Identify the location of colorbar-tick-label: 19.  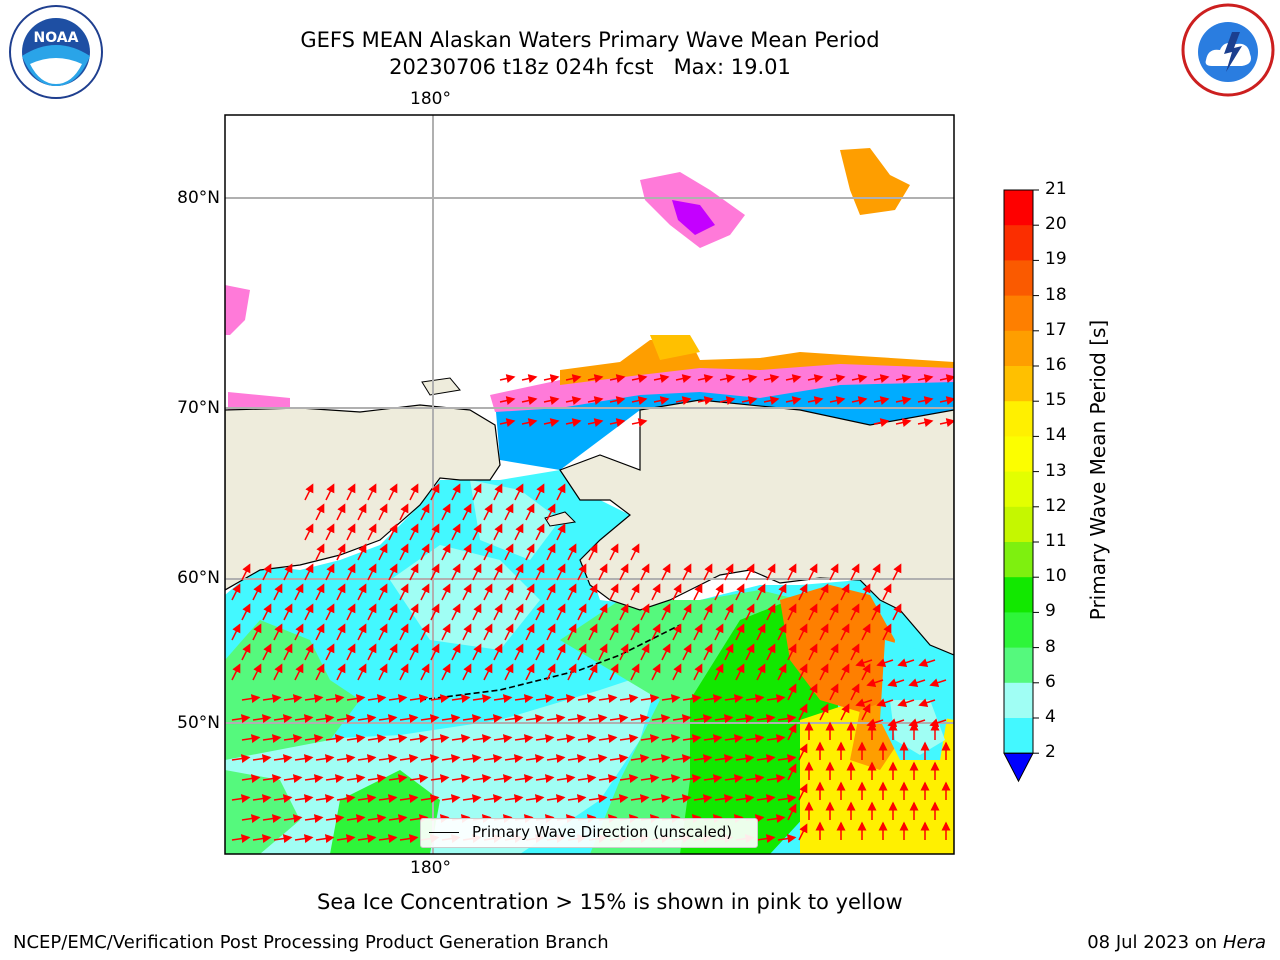
(1056, 259).